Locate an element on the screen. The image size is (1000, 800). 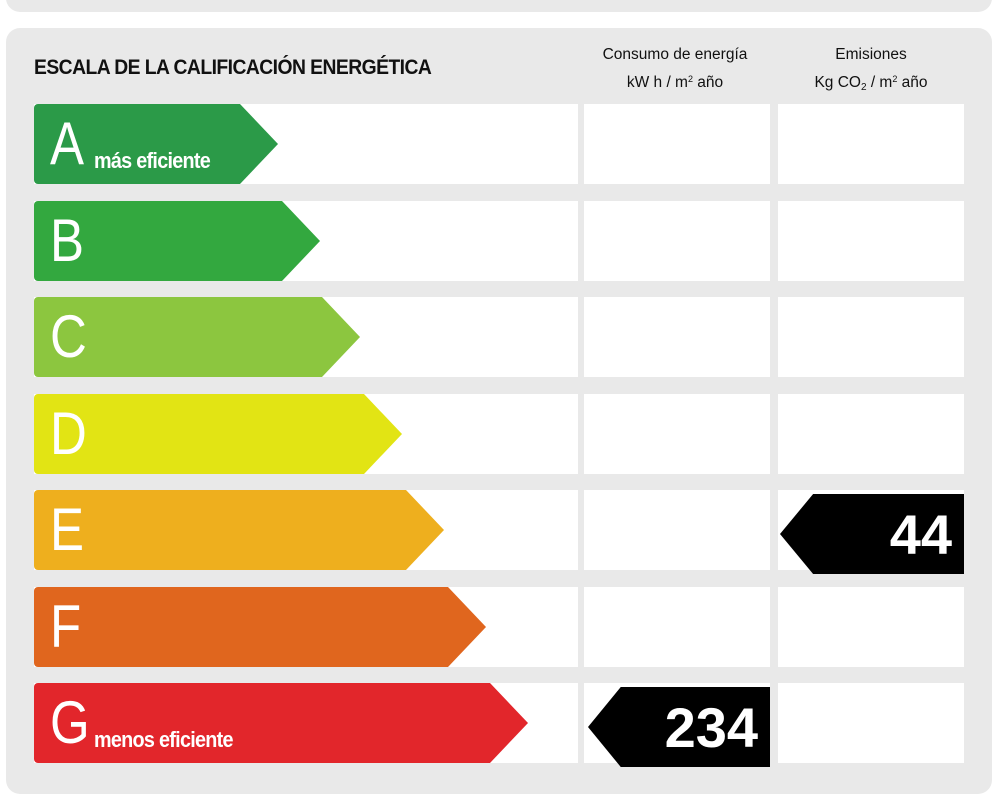
emissions-unit: Kg CO2 / m2 año is located at coordinates (871, 83).